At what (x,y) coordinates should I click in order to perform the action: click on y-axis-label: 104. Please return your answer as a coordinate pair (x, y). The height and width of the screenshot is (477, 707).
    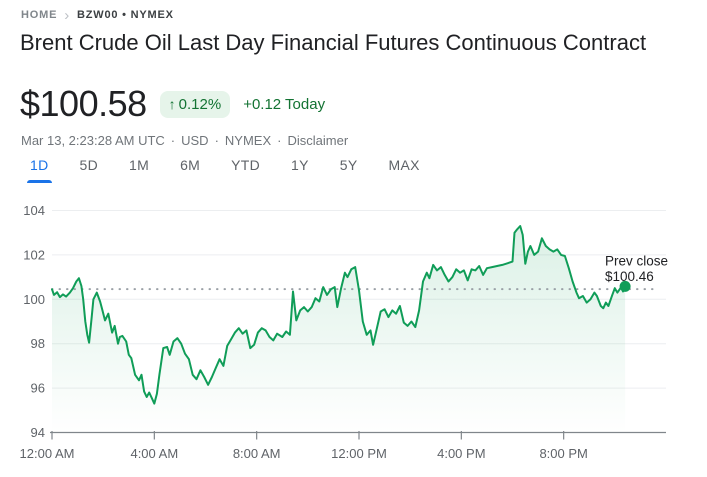
    Looking at the image, I should click on (34, 210).